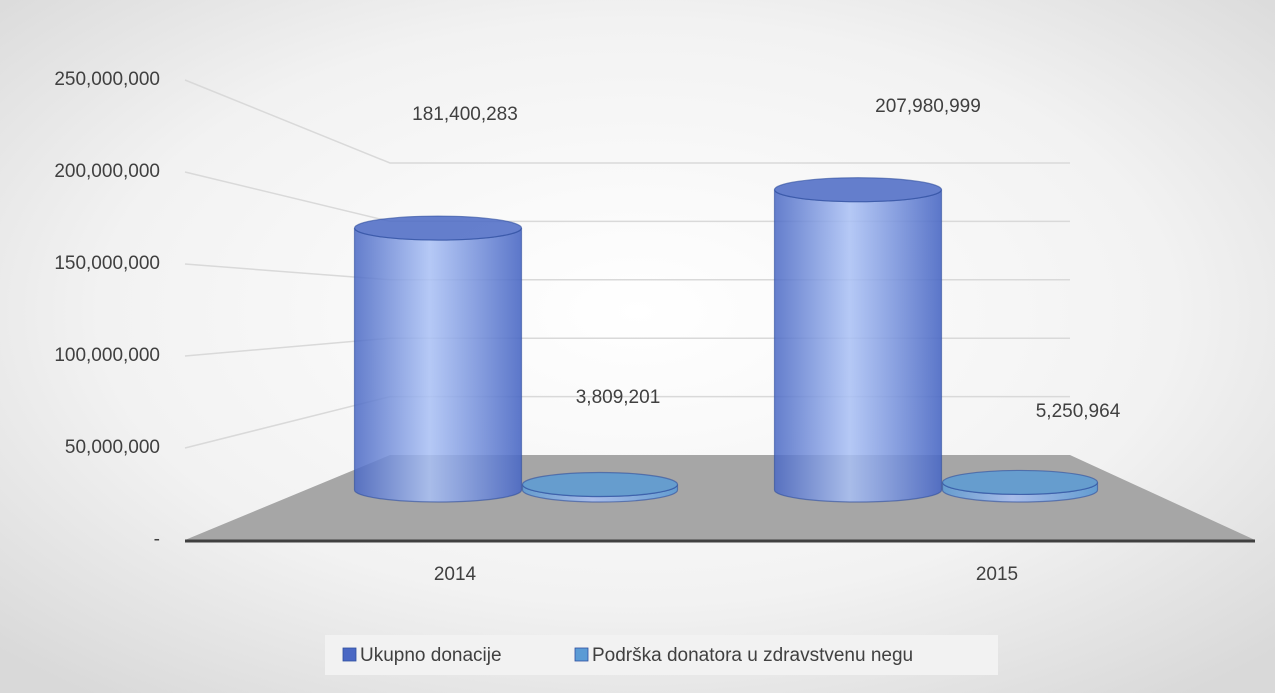  Describe the element at coordinates (465, 114) in the screenshot. I see `data-label: 181,400,283` at that location.